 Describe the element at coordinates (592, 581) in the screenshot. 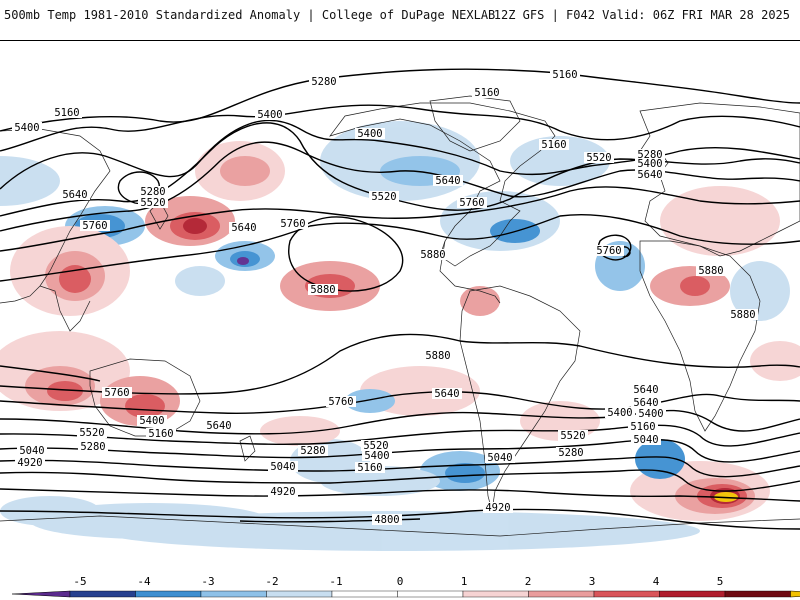

I see `colorbar-tick-label: 3` at that location.